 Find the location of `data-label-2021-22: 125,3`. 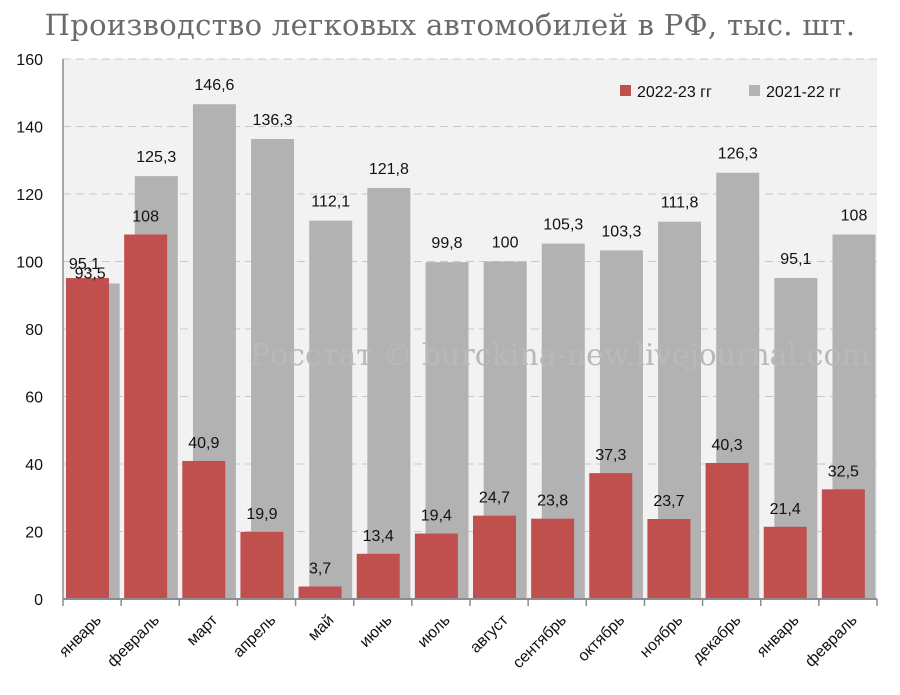

data-label-2021-22: 125,3 is located at coordinates (156, 157).